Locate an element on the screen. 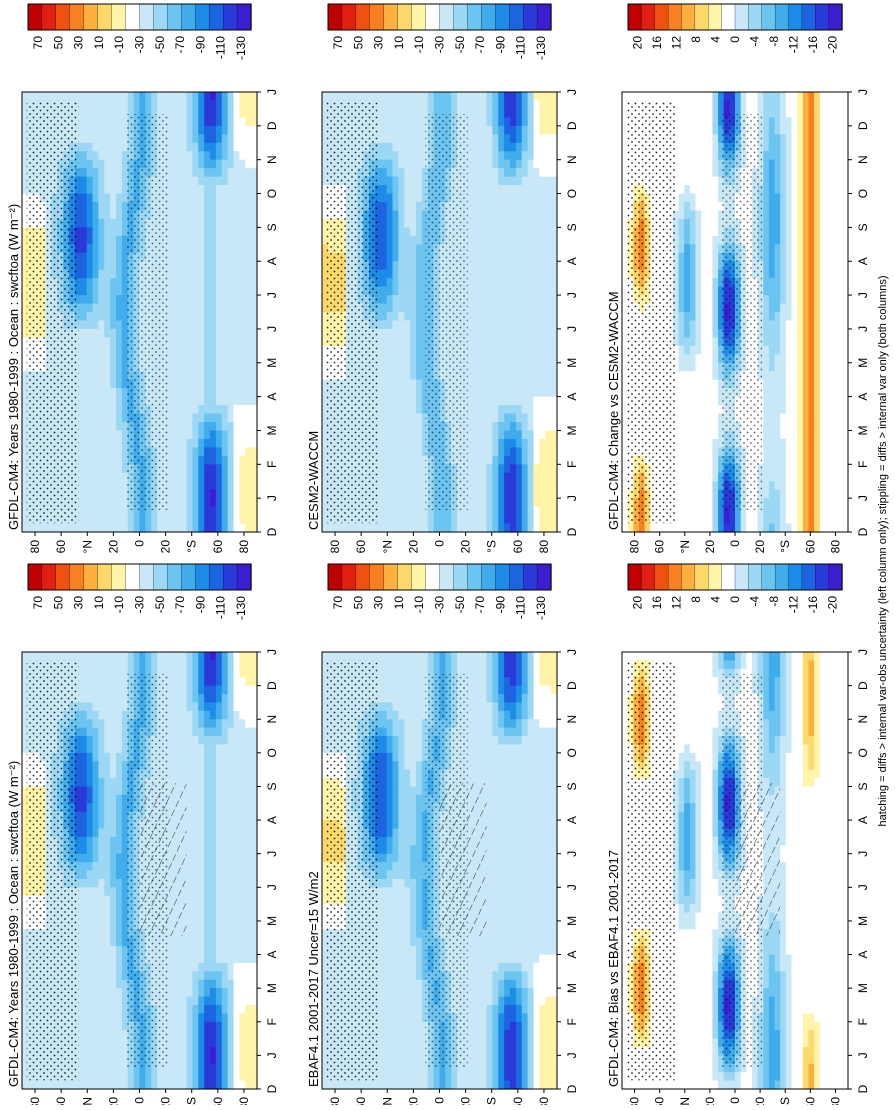 The width and height of the screenshot is (895, 1110). colorbar-tick-label: -16 is located at coordinates (813, 605).